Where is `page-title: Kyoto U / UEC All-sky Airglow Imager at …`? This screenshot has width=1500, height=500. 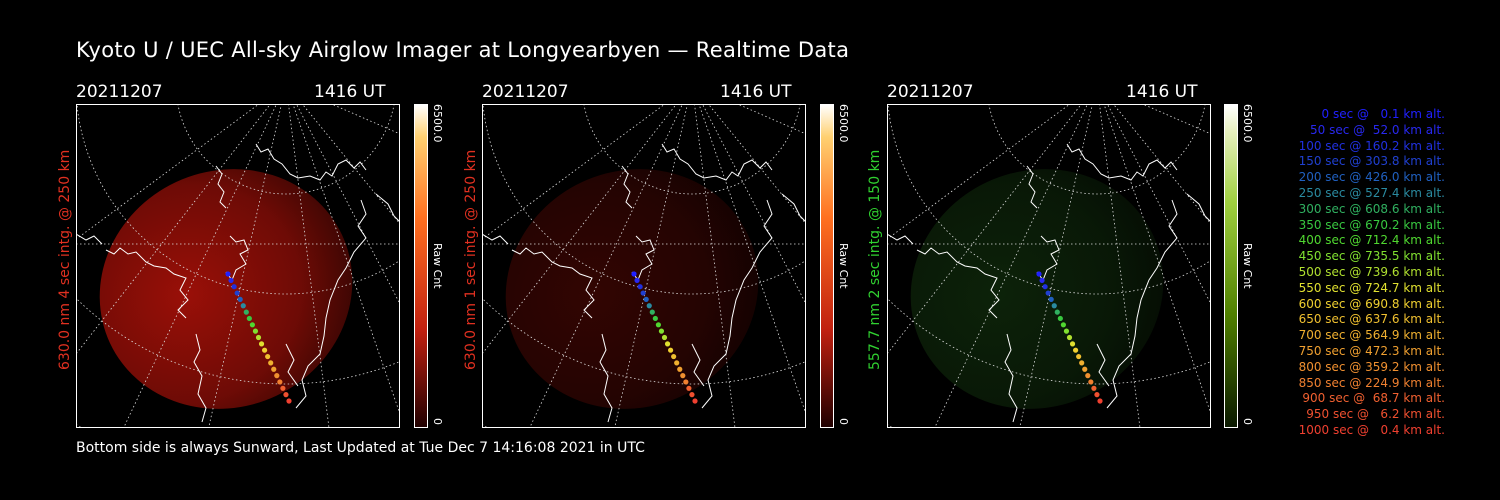
page-title: Kyoto U / UEC All-sky Airglow Imager at … is located at coordinates (463, 50).